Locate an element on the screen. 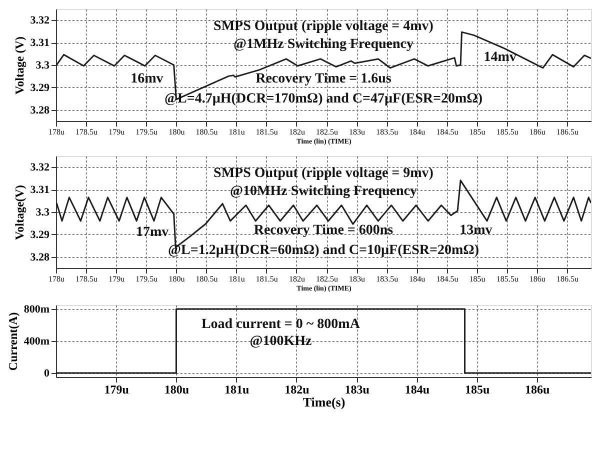 The height and width of the screenshot is (457, 611). y-axis-title: Current(A) is located at coordinates (13, 341).